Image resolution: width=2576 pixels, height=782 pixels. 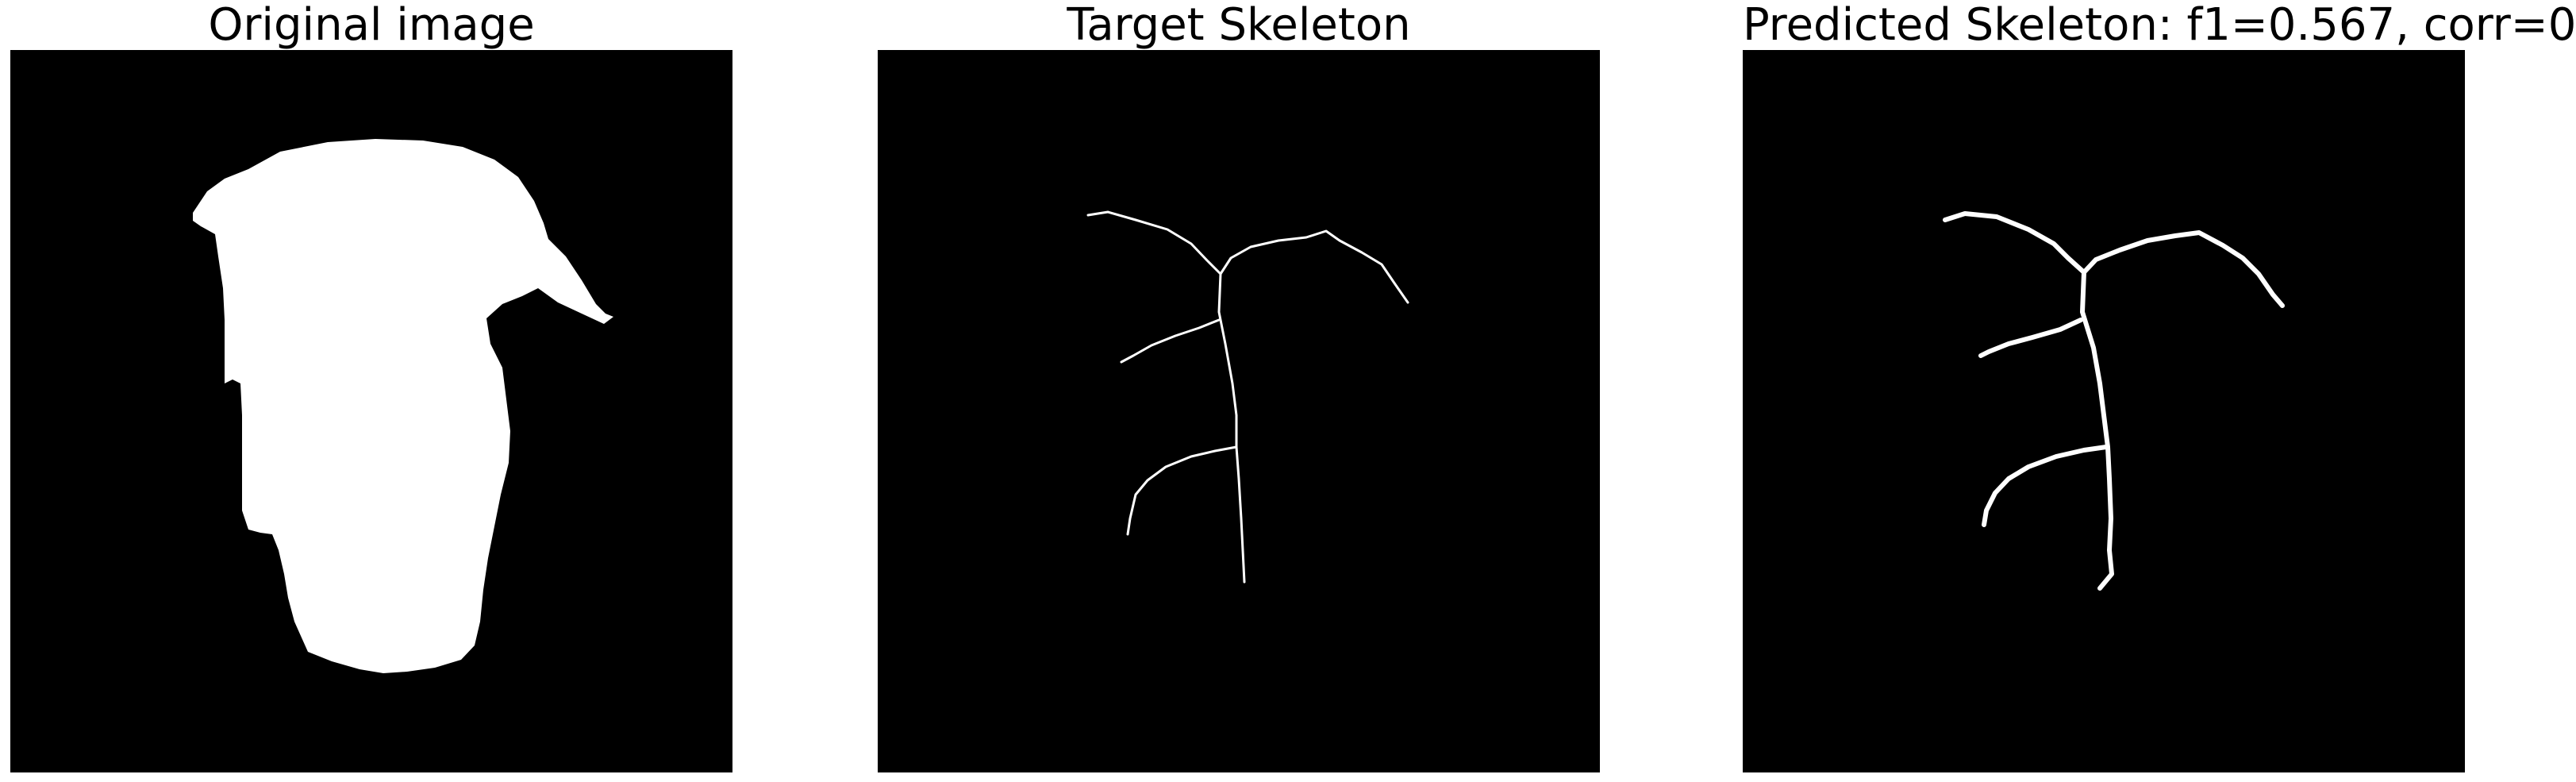 What do you see at coordinates (371, 25) in the screenshot?
I see `panel-title: Original image` at bounding box center [371, 25].